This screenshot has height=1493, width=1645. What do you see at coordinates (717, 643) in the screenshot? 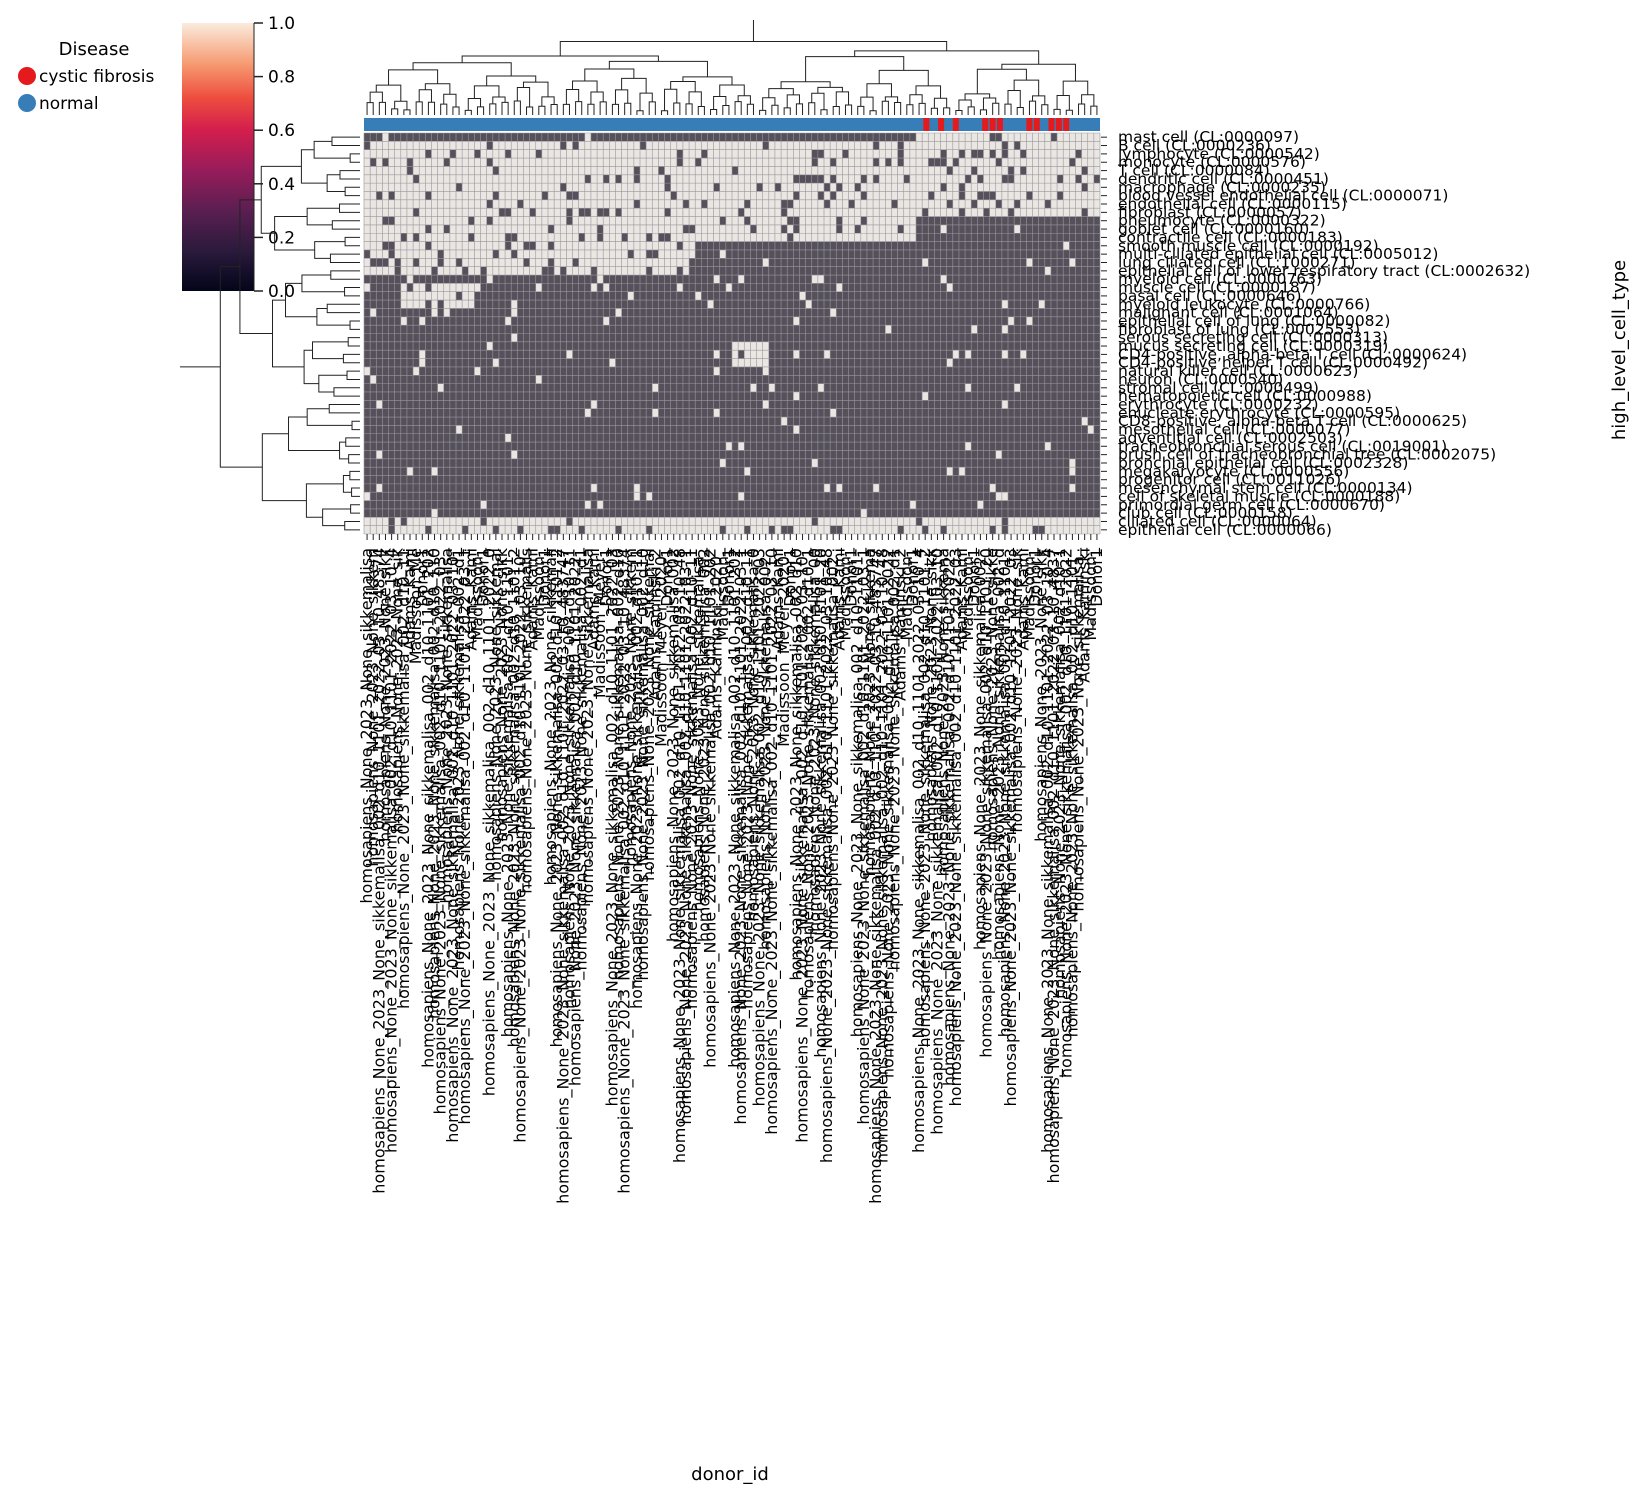
I see `column-label: Adams_Kaminski_2020_` at bounding box center [717, 643].